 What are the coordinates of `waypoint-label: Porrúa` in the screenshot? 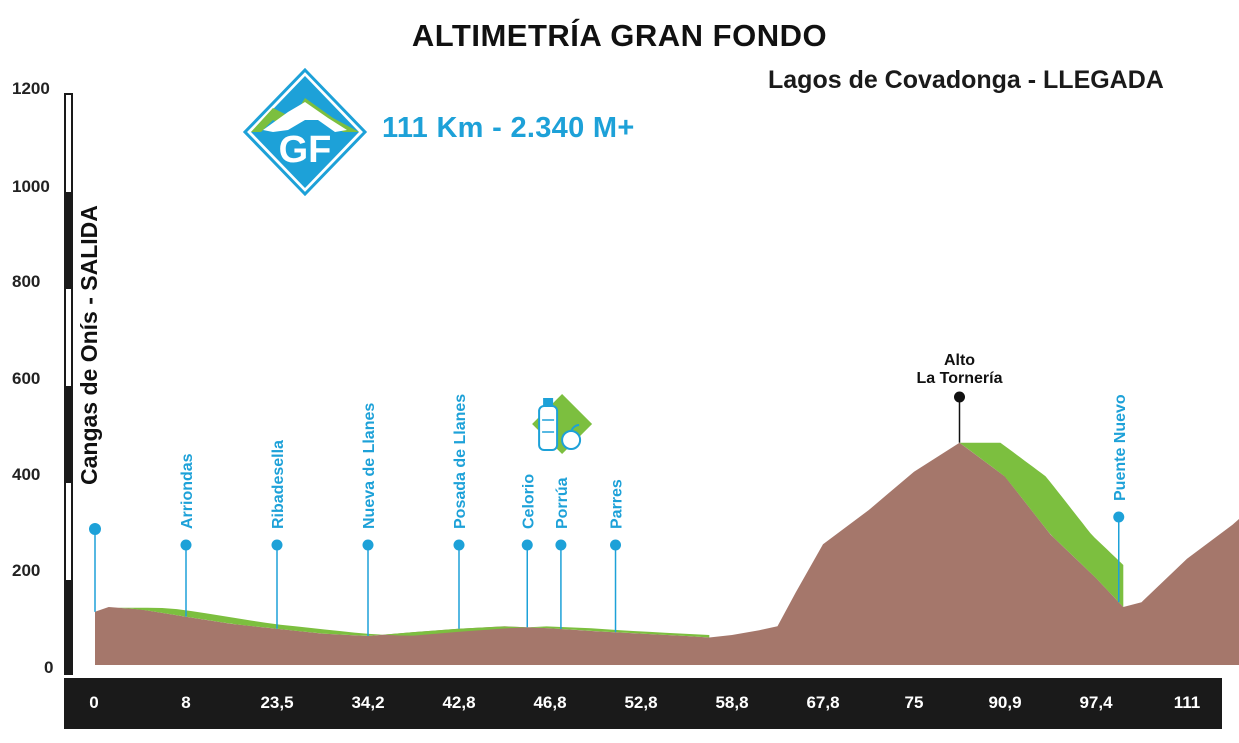 It's located at (562, 503).